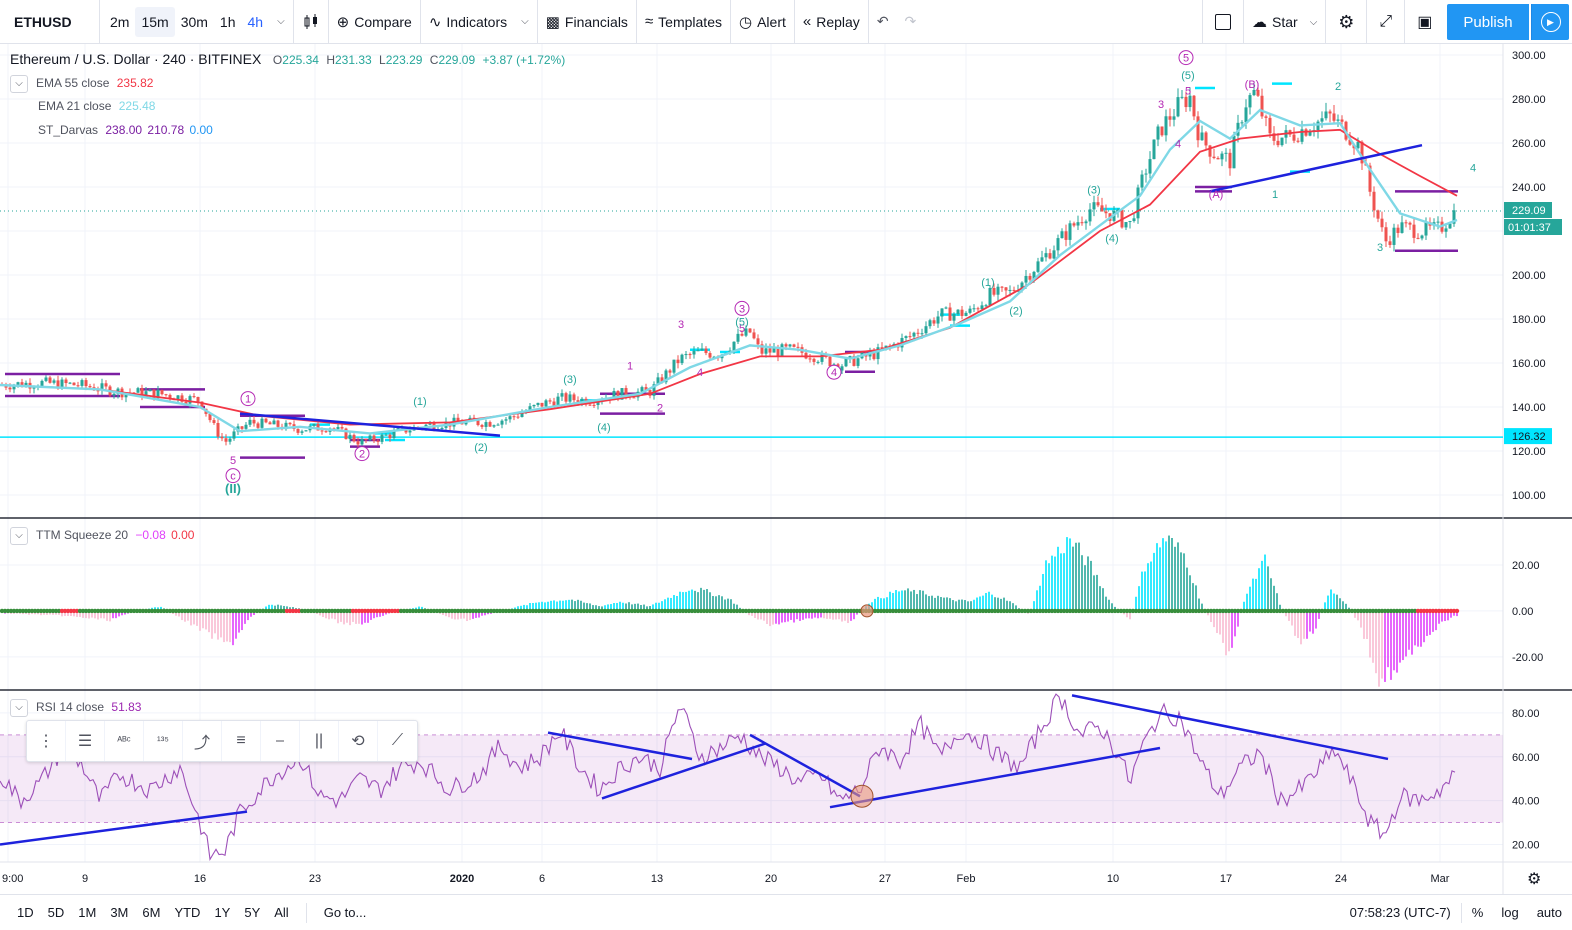  Describe the element at coordinates (1385, 22) in the screenshot. I see `fullscreen-button: ⤢` at that location.